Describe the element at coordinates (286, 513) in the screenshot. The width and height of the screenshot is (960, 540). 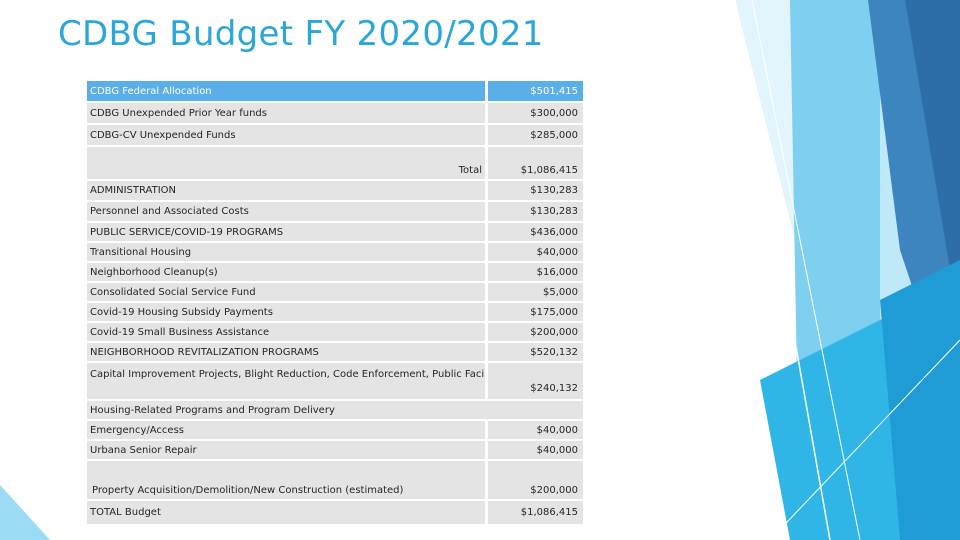
I see `row-label: TOTAL Budget` at that location.